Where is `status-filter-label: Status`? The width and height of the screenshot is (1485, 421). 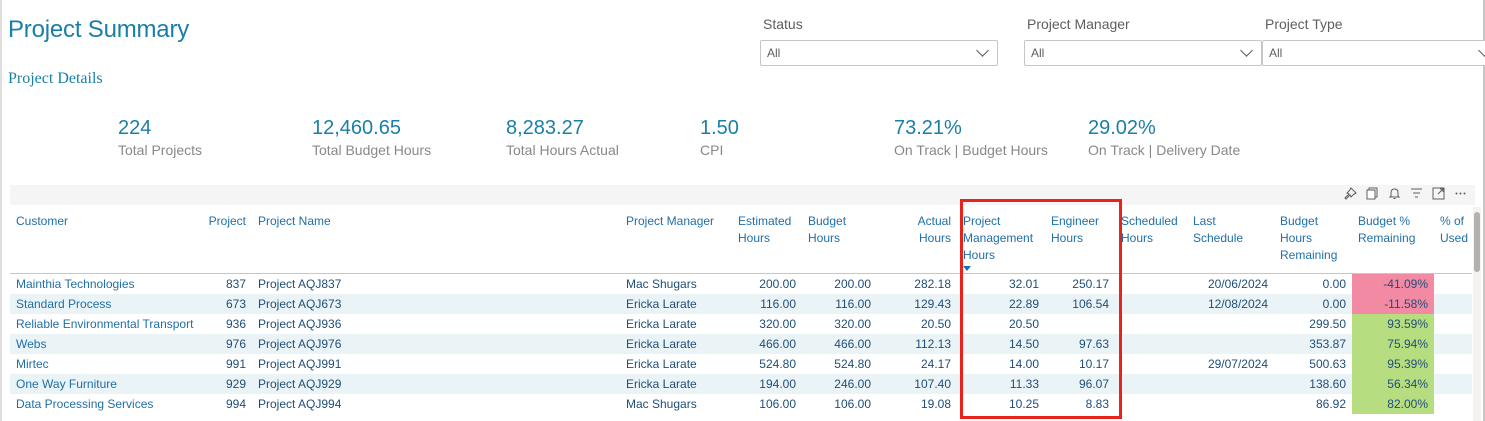
status-filter-label: Status is located at coordinates (783, 24).